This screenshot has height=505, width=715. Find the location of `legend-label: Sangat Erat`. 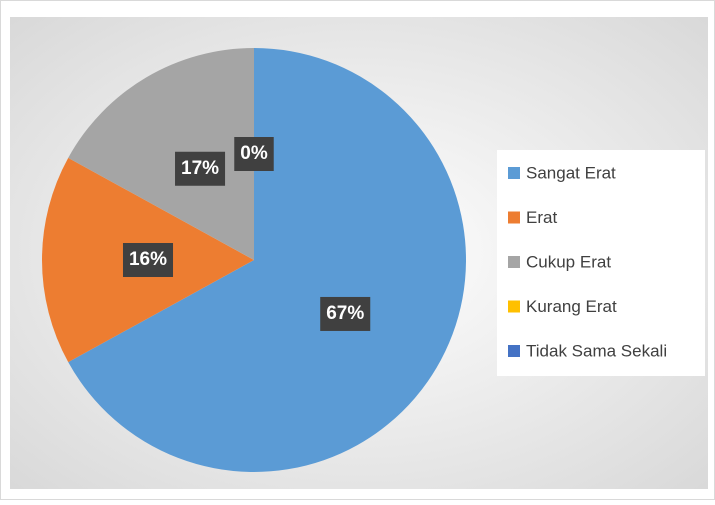

legend-label: Sangat Erat is located at coordinates (571, 172).